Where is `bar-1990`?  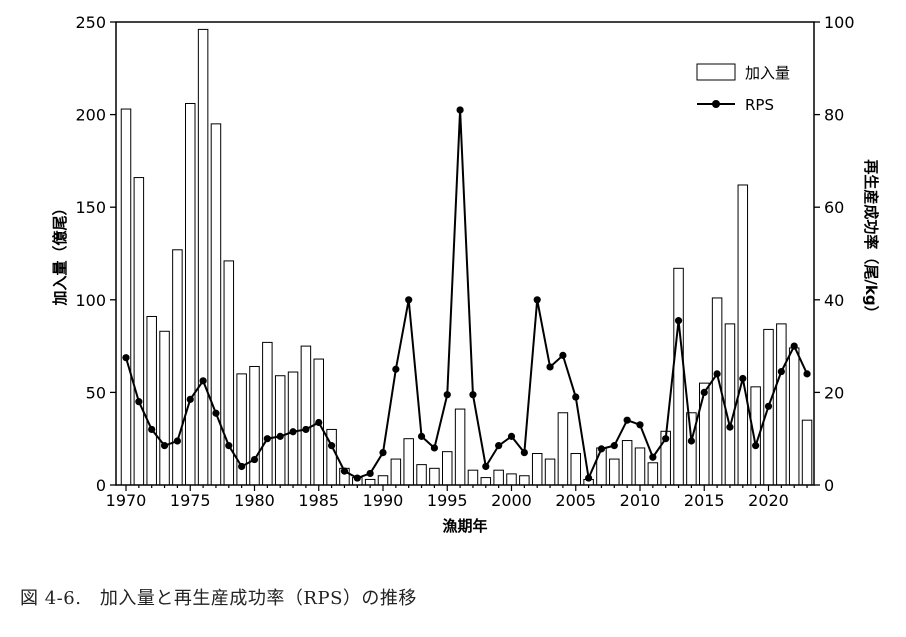
bar-1990 is located at coordinates (383, 480).